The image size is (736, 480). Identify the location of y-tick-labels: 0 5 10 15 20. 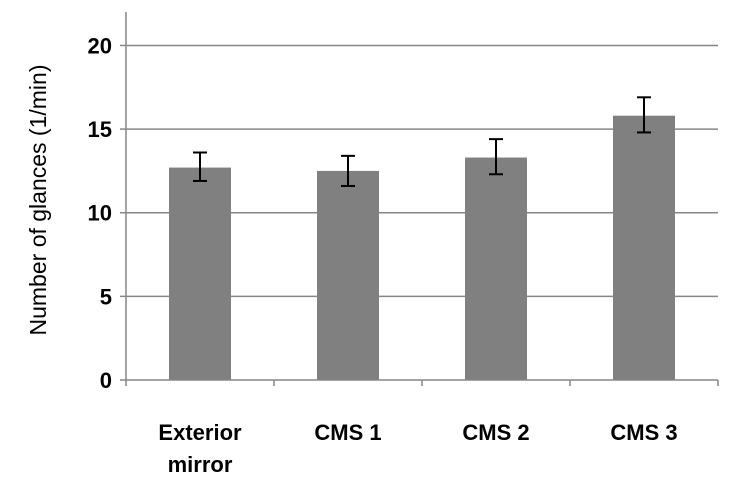
(100, 213).